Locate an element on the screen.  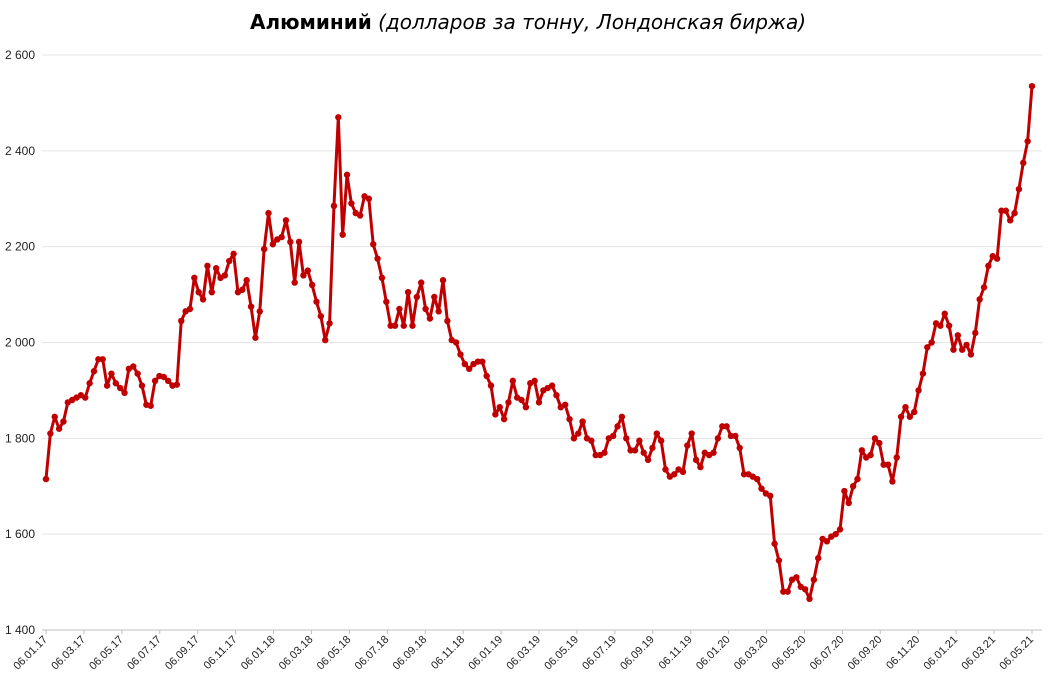
x-tick-label: 06.01.21 is located at coordinates (941, 653).